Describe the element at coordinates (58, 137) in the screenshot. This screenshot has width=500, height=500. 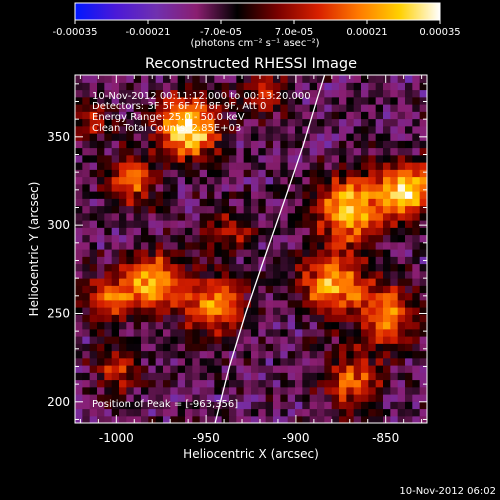
I see `y-tick-label: 350` at that location.